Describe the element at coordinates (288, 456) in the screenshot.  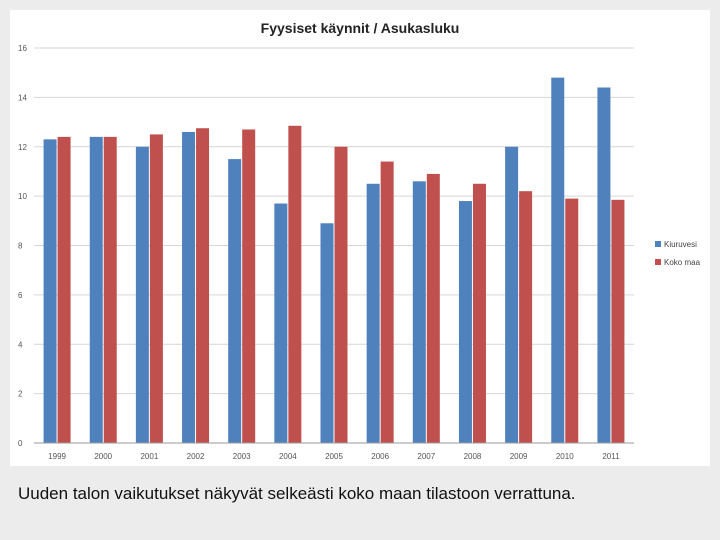
I see `x-tick-label: 2004` at that location.